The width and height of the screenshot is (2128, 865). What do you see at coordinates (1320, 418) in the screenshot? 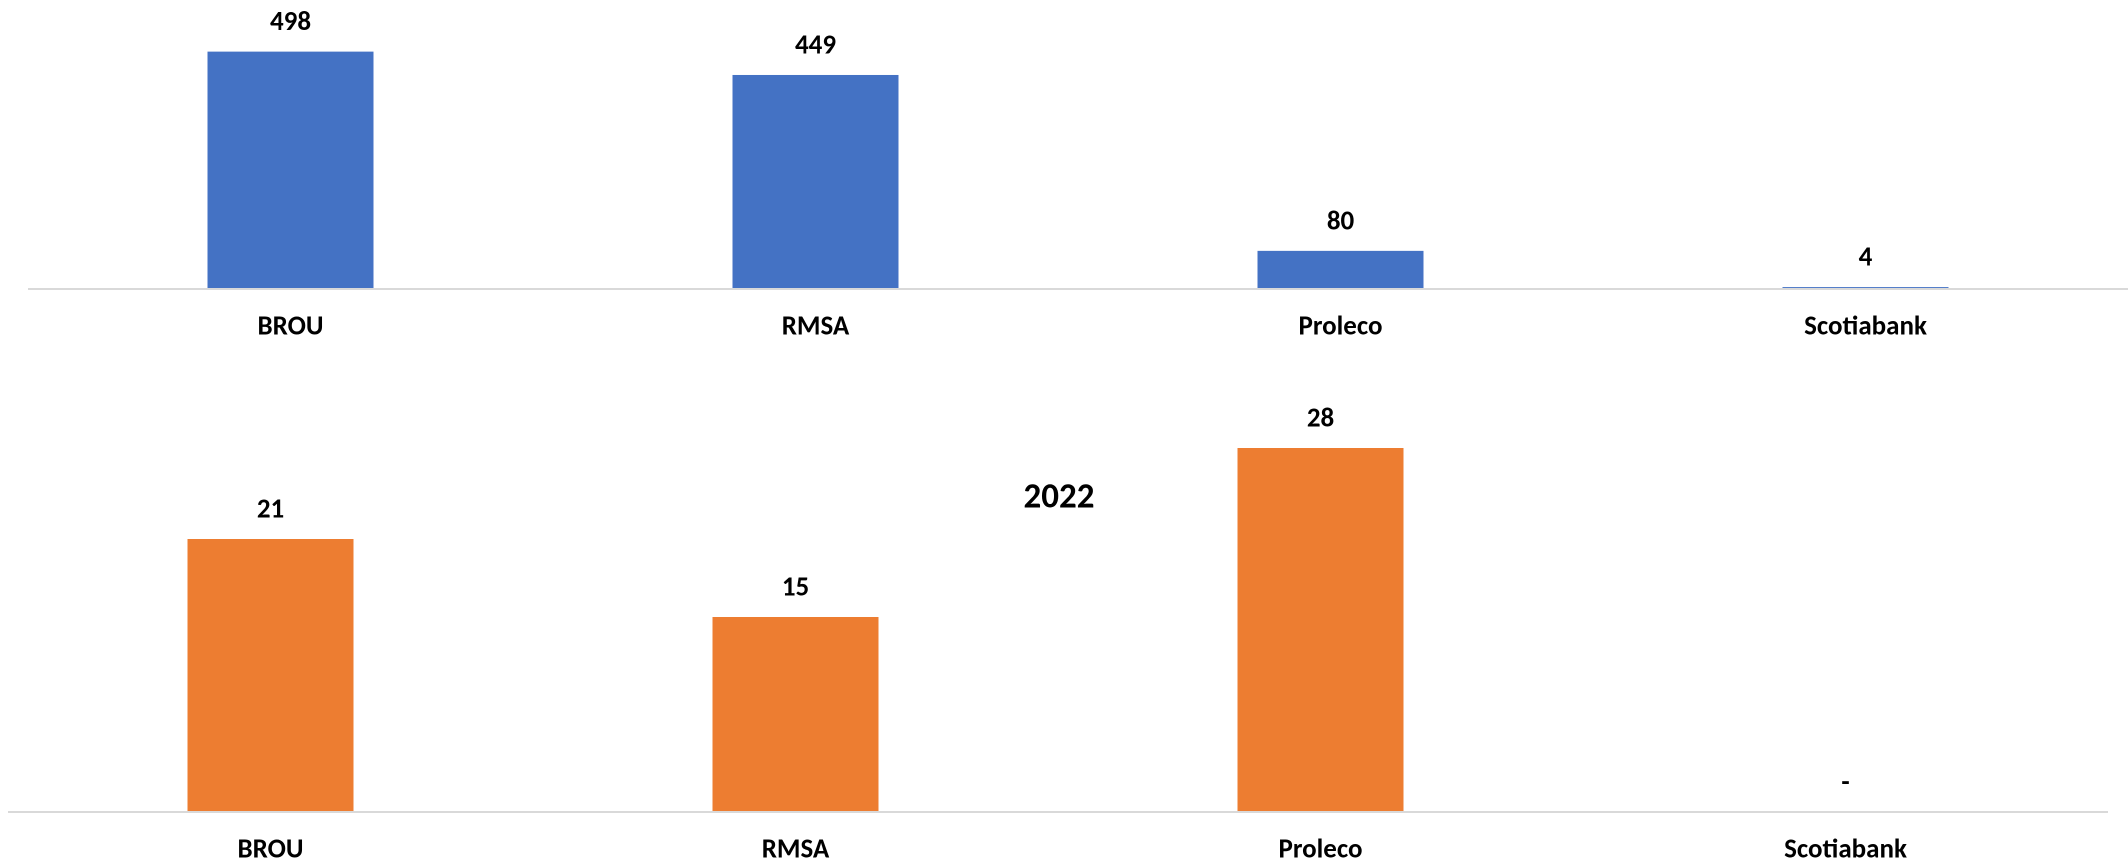
I see `data-label: 28` at bounding box center [1320, 418].